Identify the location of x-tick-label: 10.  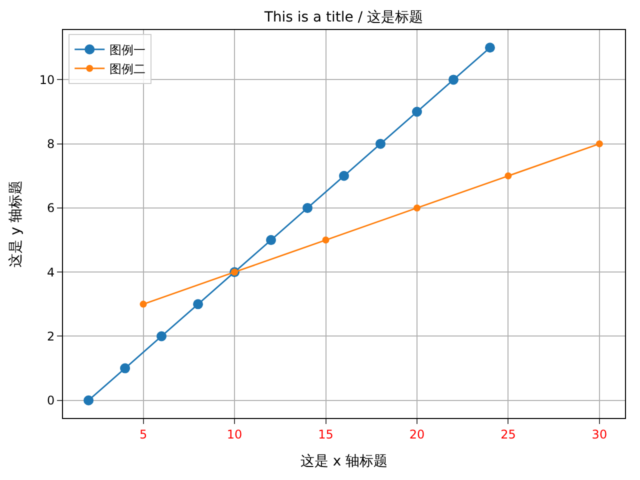
(234, 434).